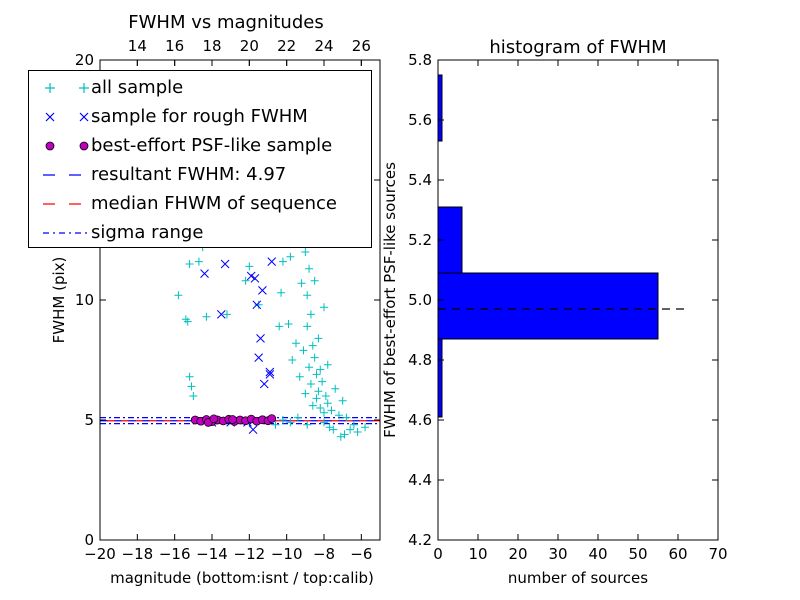 The height and width of the screenshot is (600, 800). I want to click on plus-marker-icon, so click(67, 88).